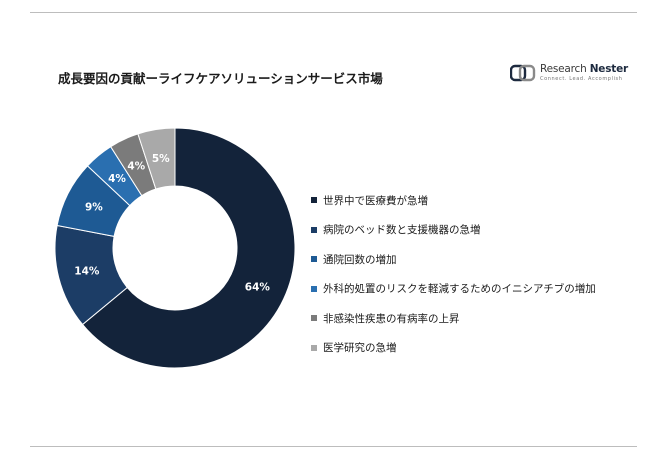  Describe the element at coordinates (161, 159) in the screenshot. I see `slice-data-label-6: 5%` at that location.